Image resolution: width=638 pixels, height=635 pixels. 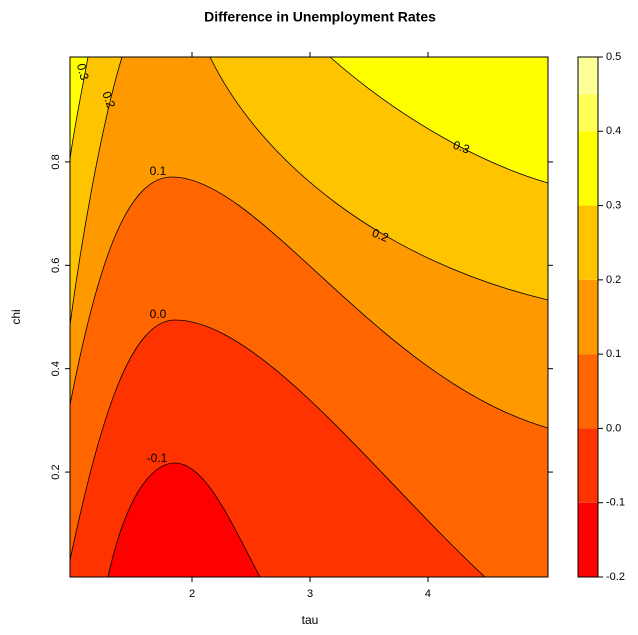 What do you see at coordinates (157, 458) in the screenshot?
I see `contour-label: -0.1` at bounding box center [157, 458].